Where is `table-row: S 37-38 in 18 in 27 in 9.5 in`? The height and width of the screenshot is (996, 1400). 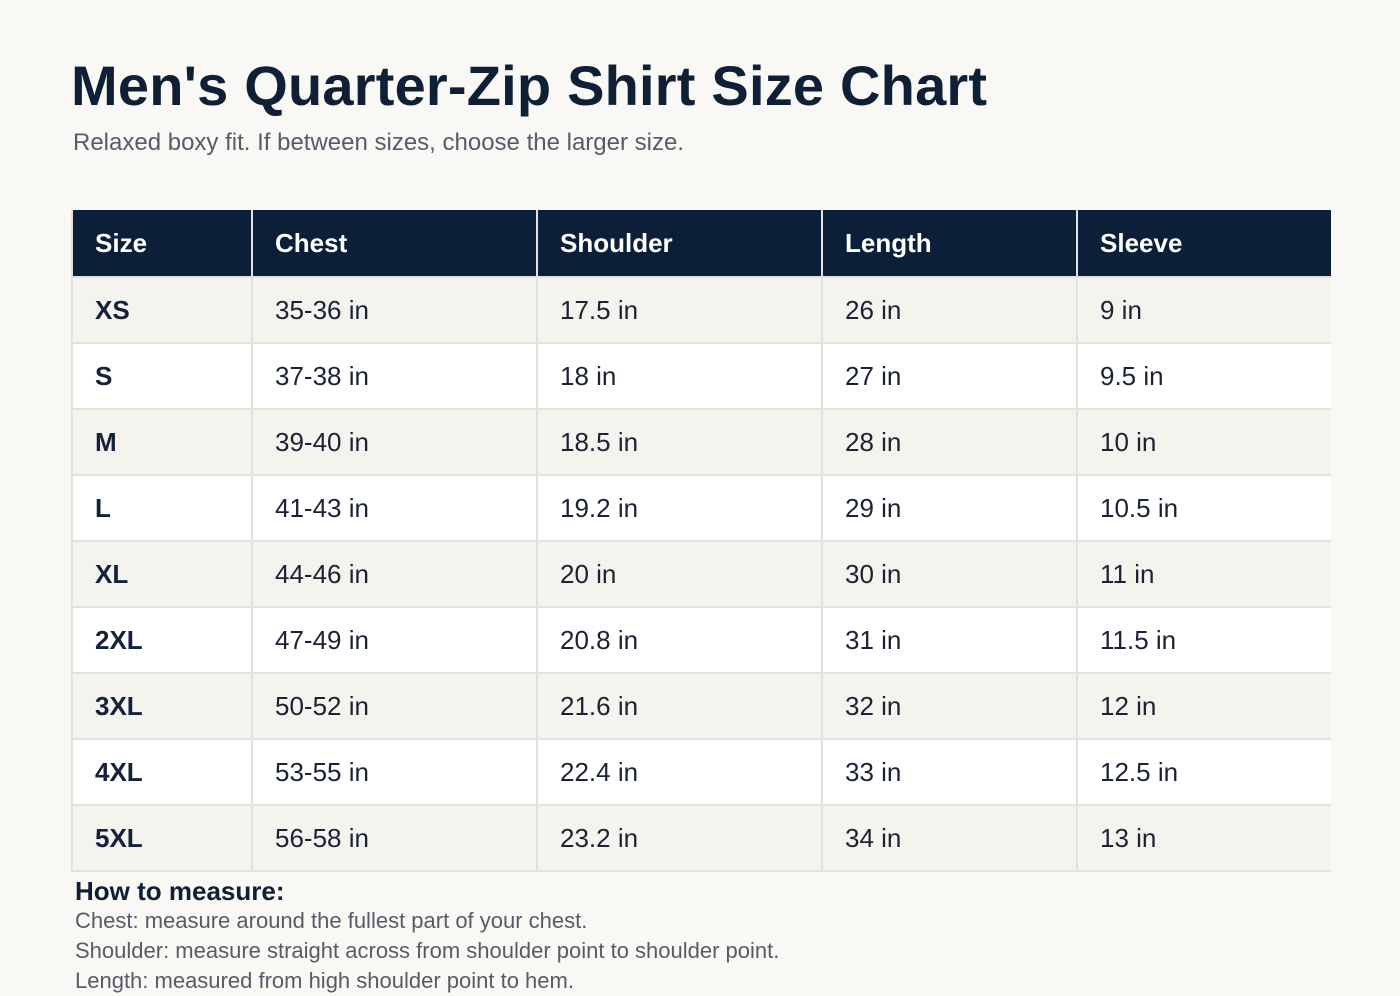
table-row: S 37-38 in 18 in 27 in 9.5 in is located at coordinates (701, 376).